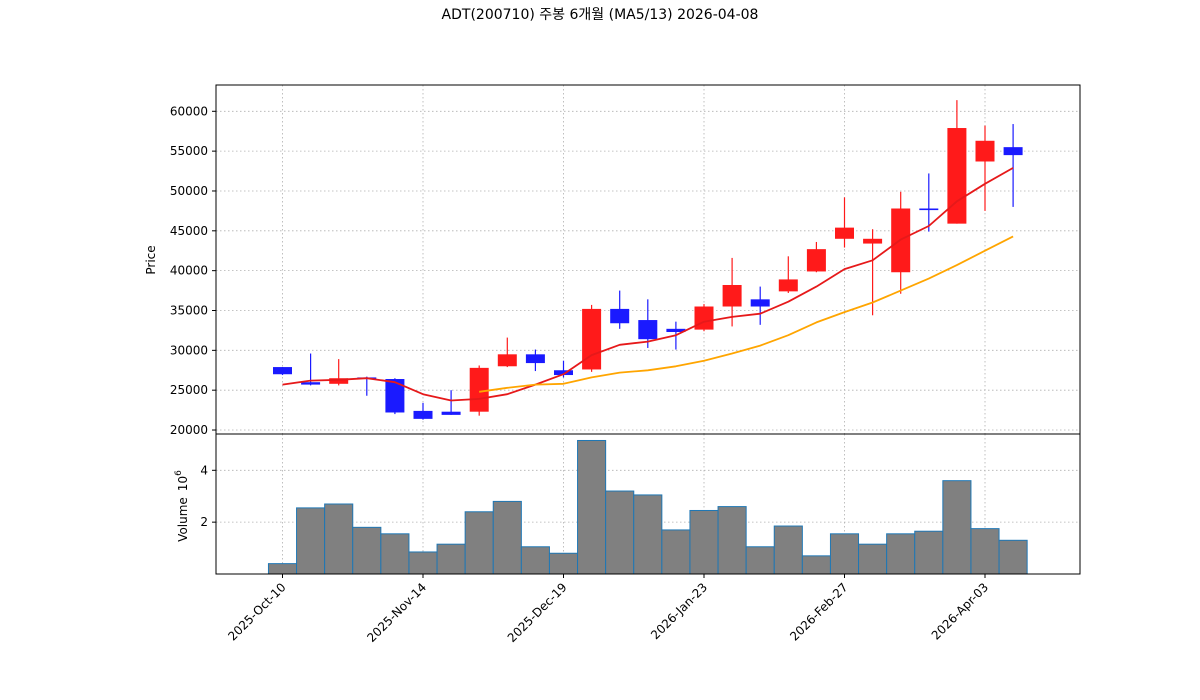 Image resolution: width=1200 pixels, height=700 pixels. Describe the element at coordinates (256, 611) in the screenshot. I see `date-tick-label: 2025-Oct-10` at that location.